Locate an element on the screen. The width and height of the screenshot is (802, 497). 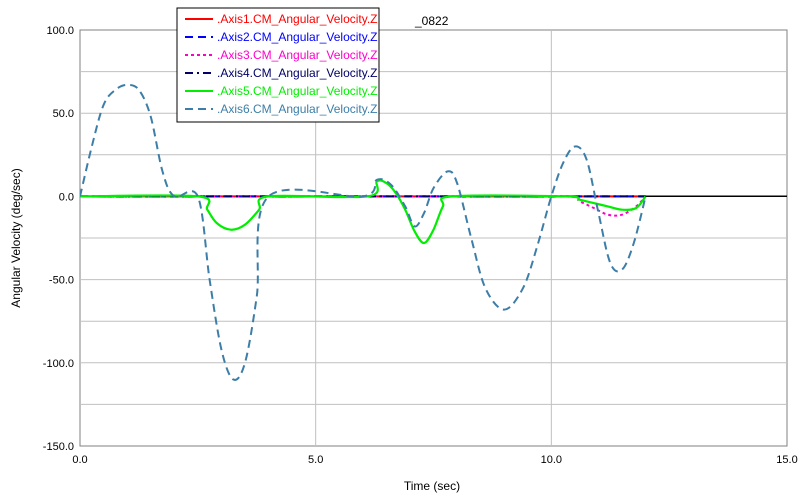
legend-box is located at coordinates (278, 65).